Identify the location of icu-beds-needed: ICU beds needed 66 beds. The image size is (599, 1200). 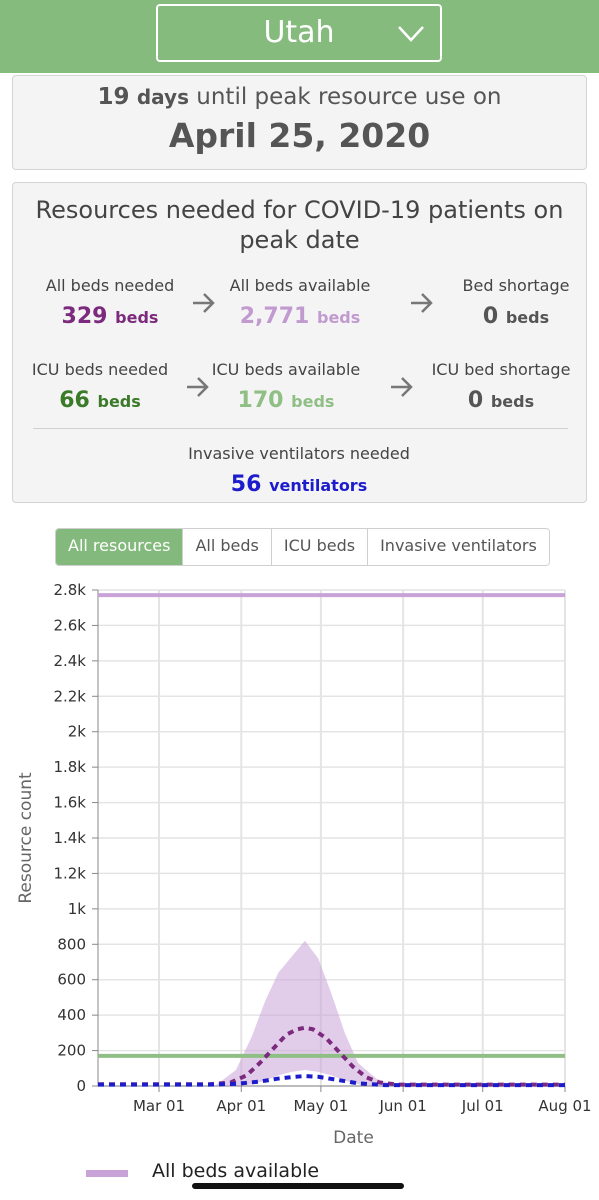
(100, 388).